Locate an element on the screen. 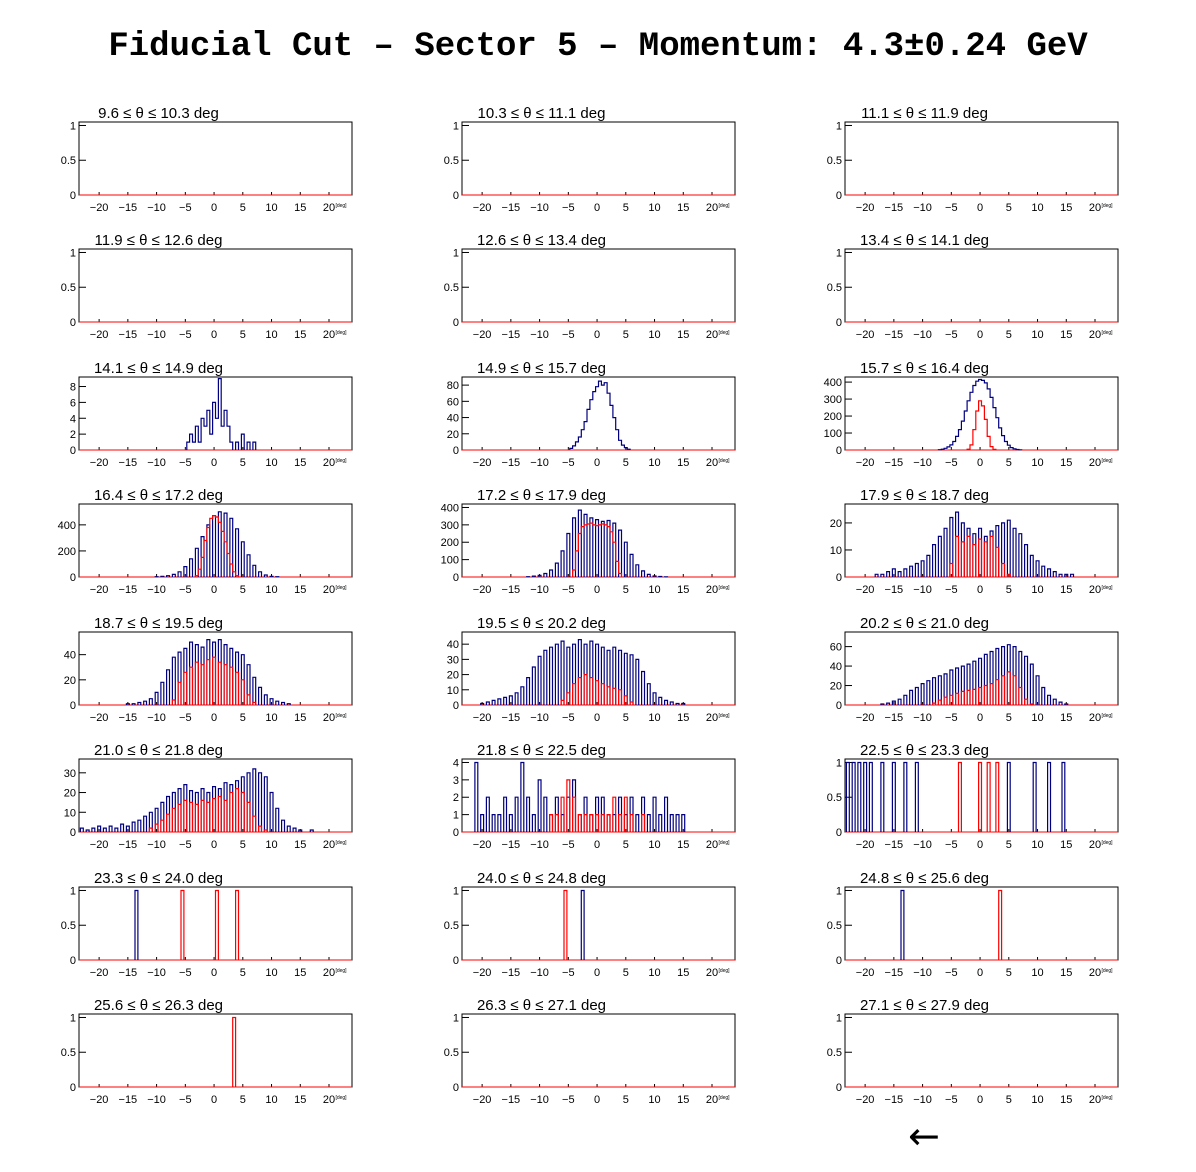 The image size is (1196, 1172). y-tick-label: 400 is located at coordinates (833, 383).